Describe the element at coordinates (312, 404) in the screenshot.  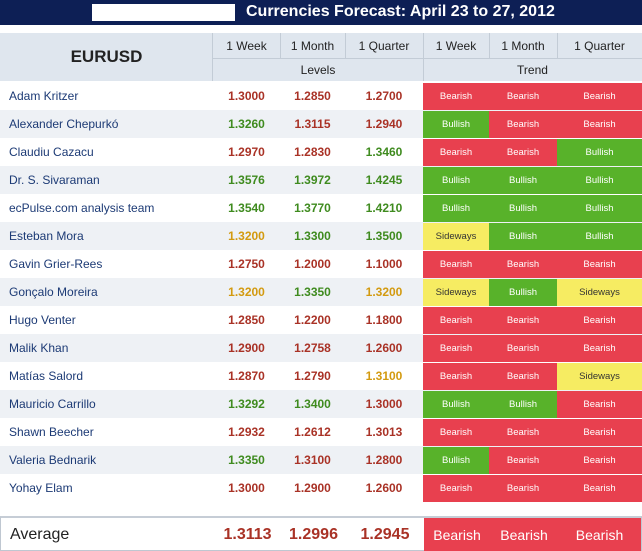
I see `level-1month: 1.3400` at that location.